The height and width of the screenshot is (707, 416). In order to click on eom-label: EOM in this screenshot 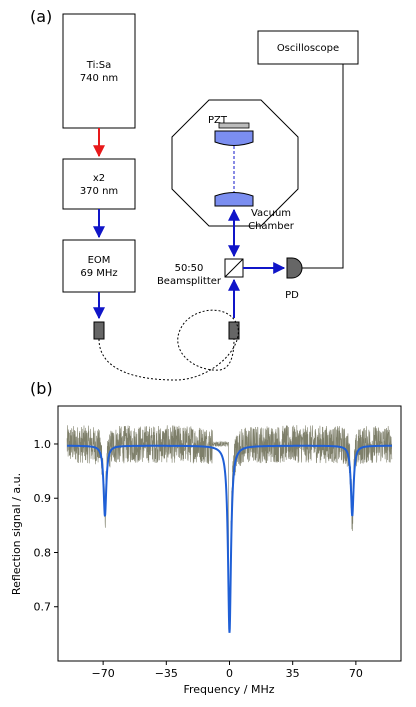, I will do `click(99, 260)`.